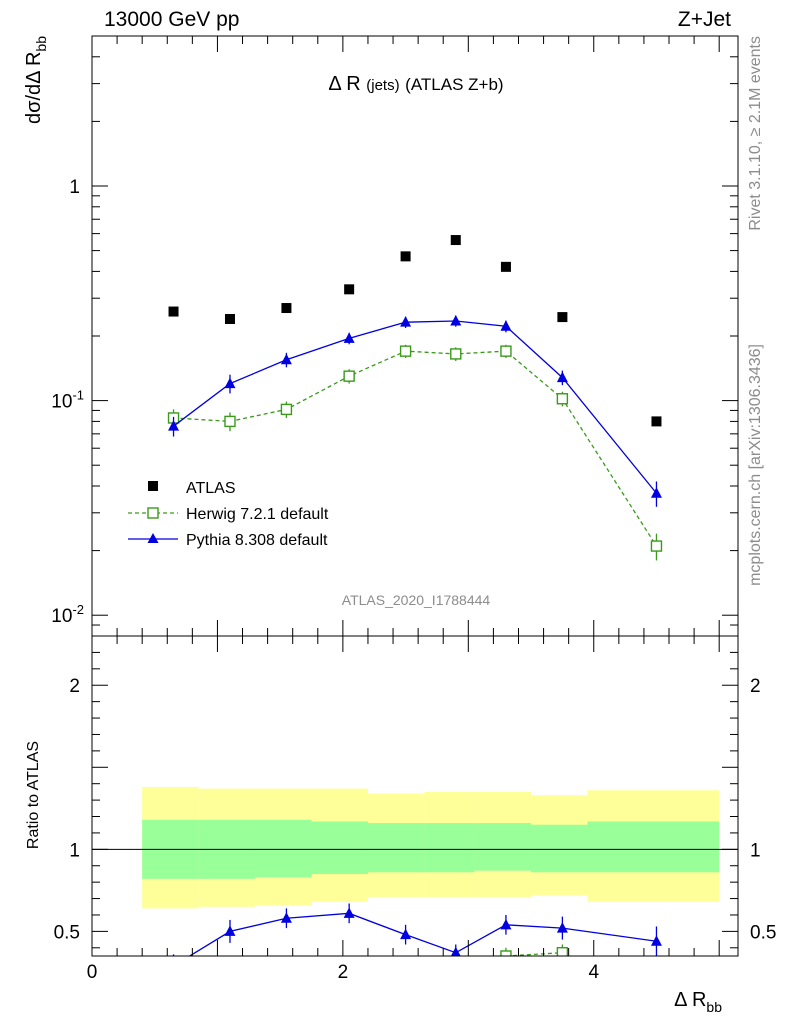 The height and width of the screenshot is (1024, 786). I want to click on main-ytick-base-1: 10, so click(61, 402).